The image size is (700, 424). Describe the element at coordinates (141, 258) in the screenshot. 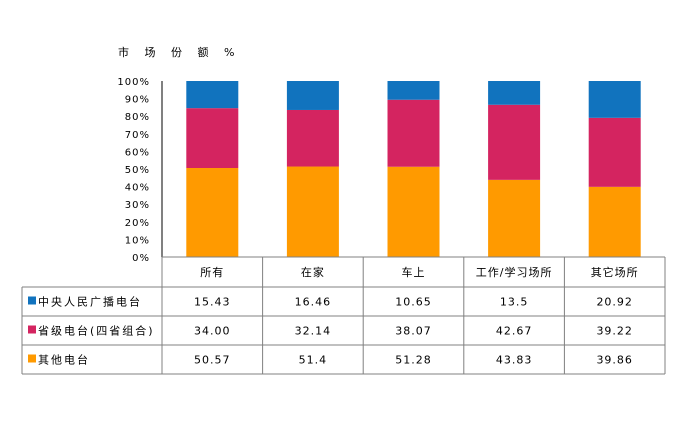

I see `y-tick-label: 0%` at that location.